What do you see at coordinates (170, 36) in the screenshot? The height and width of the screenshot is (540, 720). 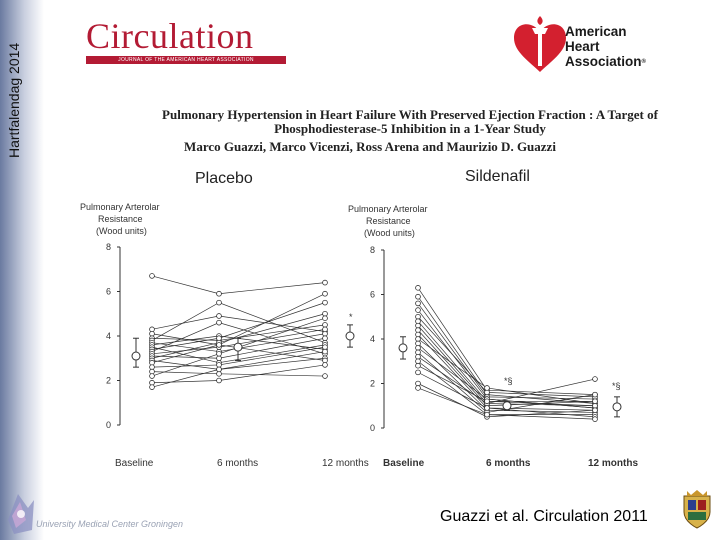 I see `journal-name: Circulation` at bounding box center [170, 36].